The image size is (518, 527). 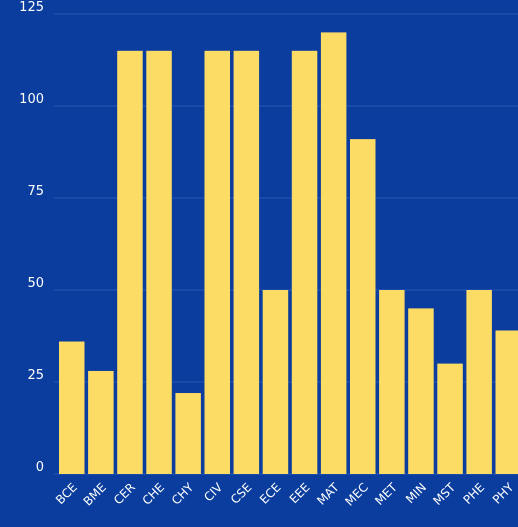 I want to click on x-tick-label: CIV, so click(x=213, y=492).